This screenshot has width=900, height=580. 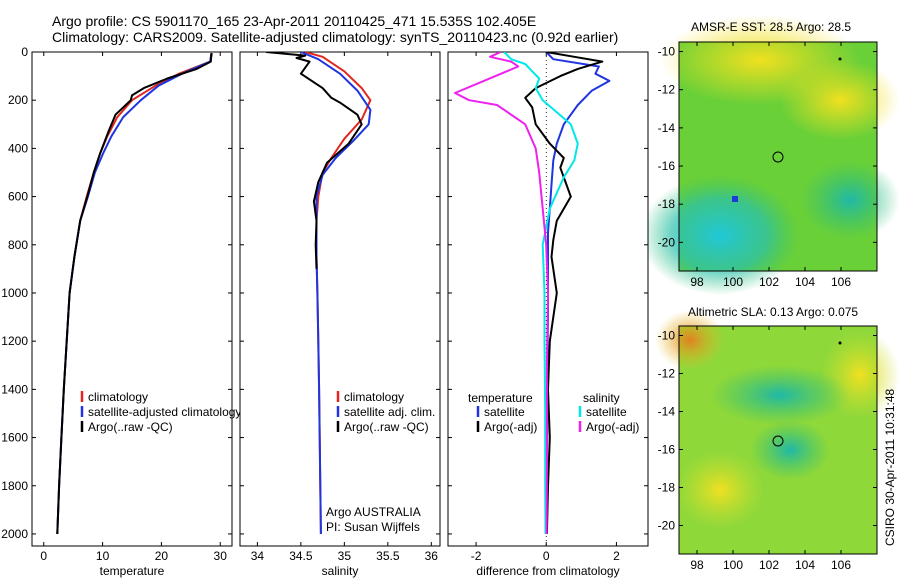 I want to click on legend-header: temperature, so click(x=500, y=398).